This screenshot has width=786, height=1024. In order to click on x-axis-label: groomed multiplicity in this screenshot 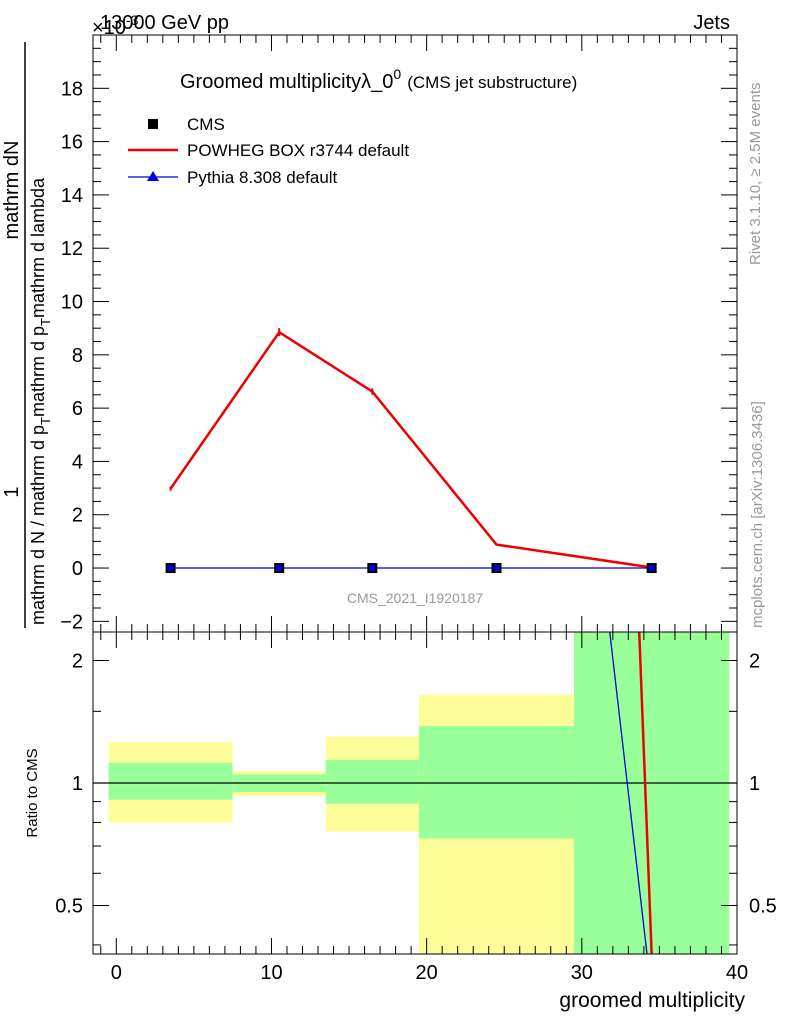, I will do `click(652, 1000)`.